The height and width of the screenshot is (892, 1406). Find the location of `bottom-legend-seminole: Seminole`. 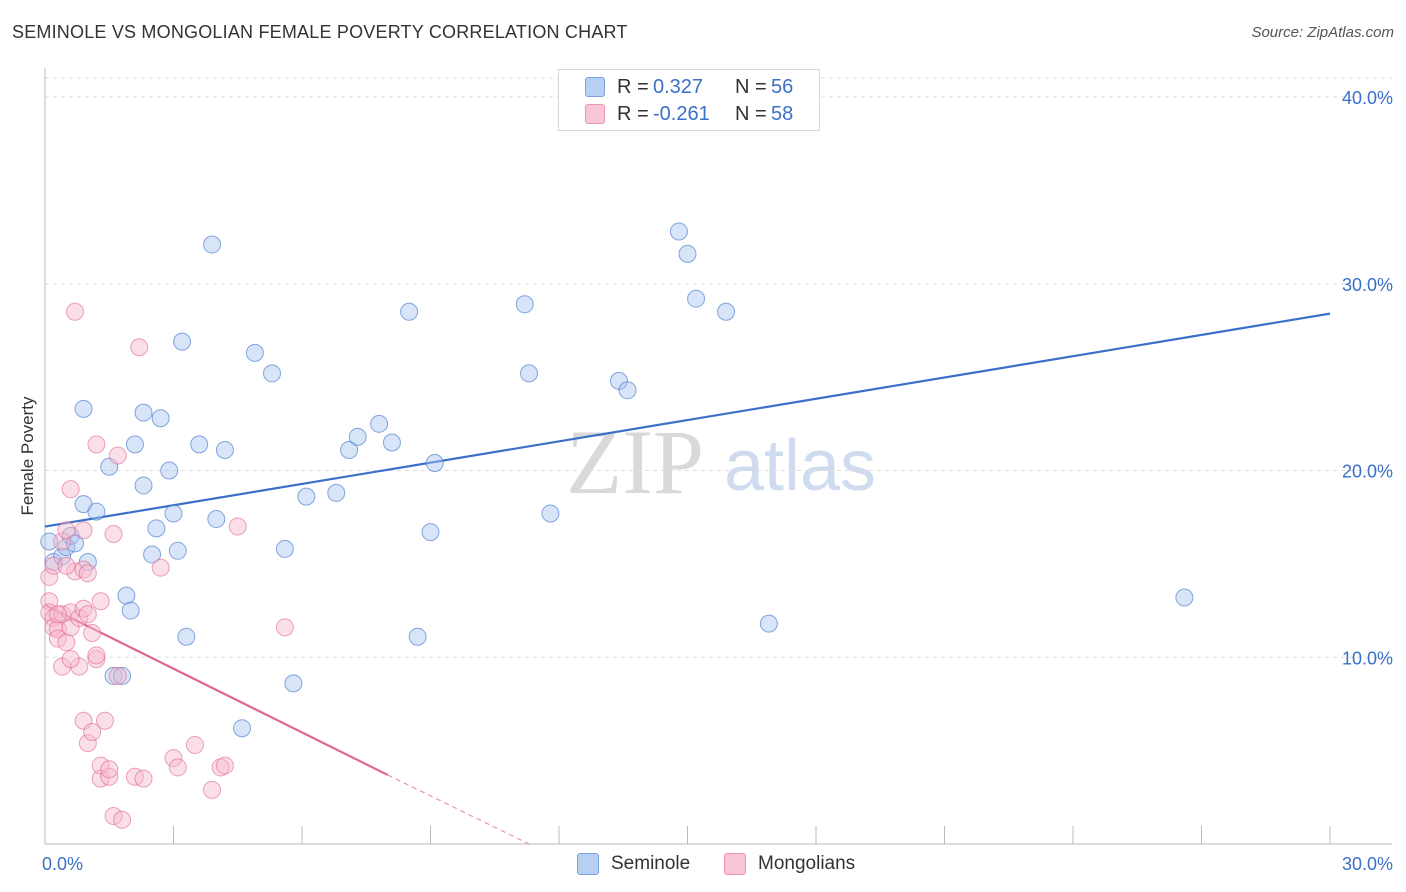

bottom-legend-seminole: Seminole is located at coordinates (633, 864).